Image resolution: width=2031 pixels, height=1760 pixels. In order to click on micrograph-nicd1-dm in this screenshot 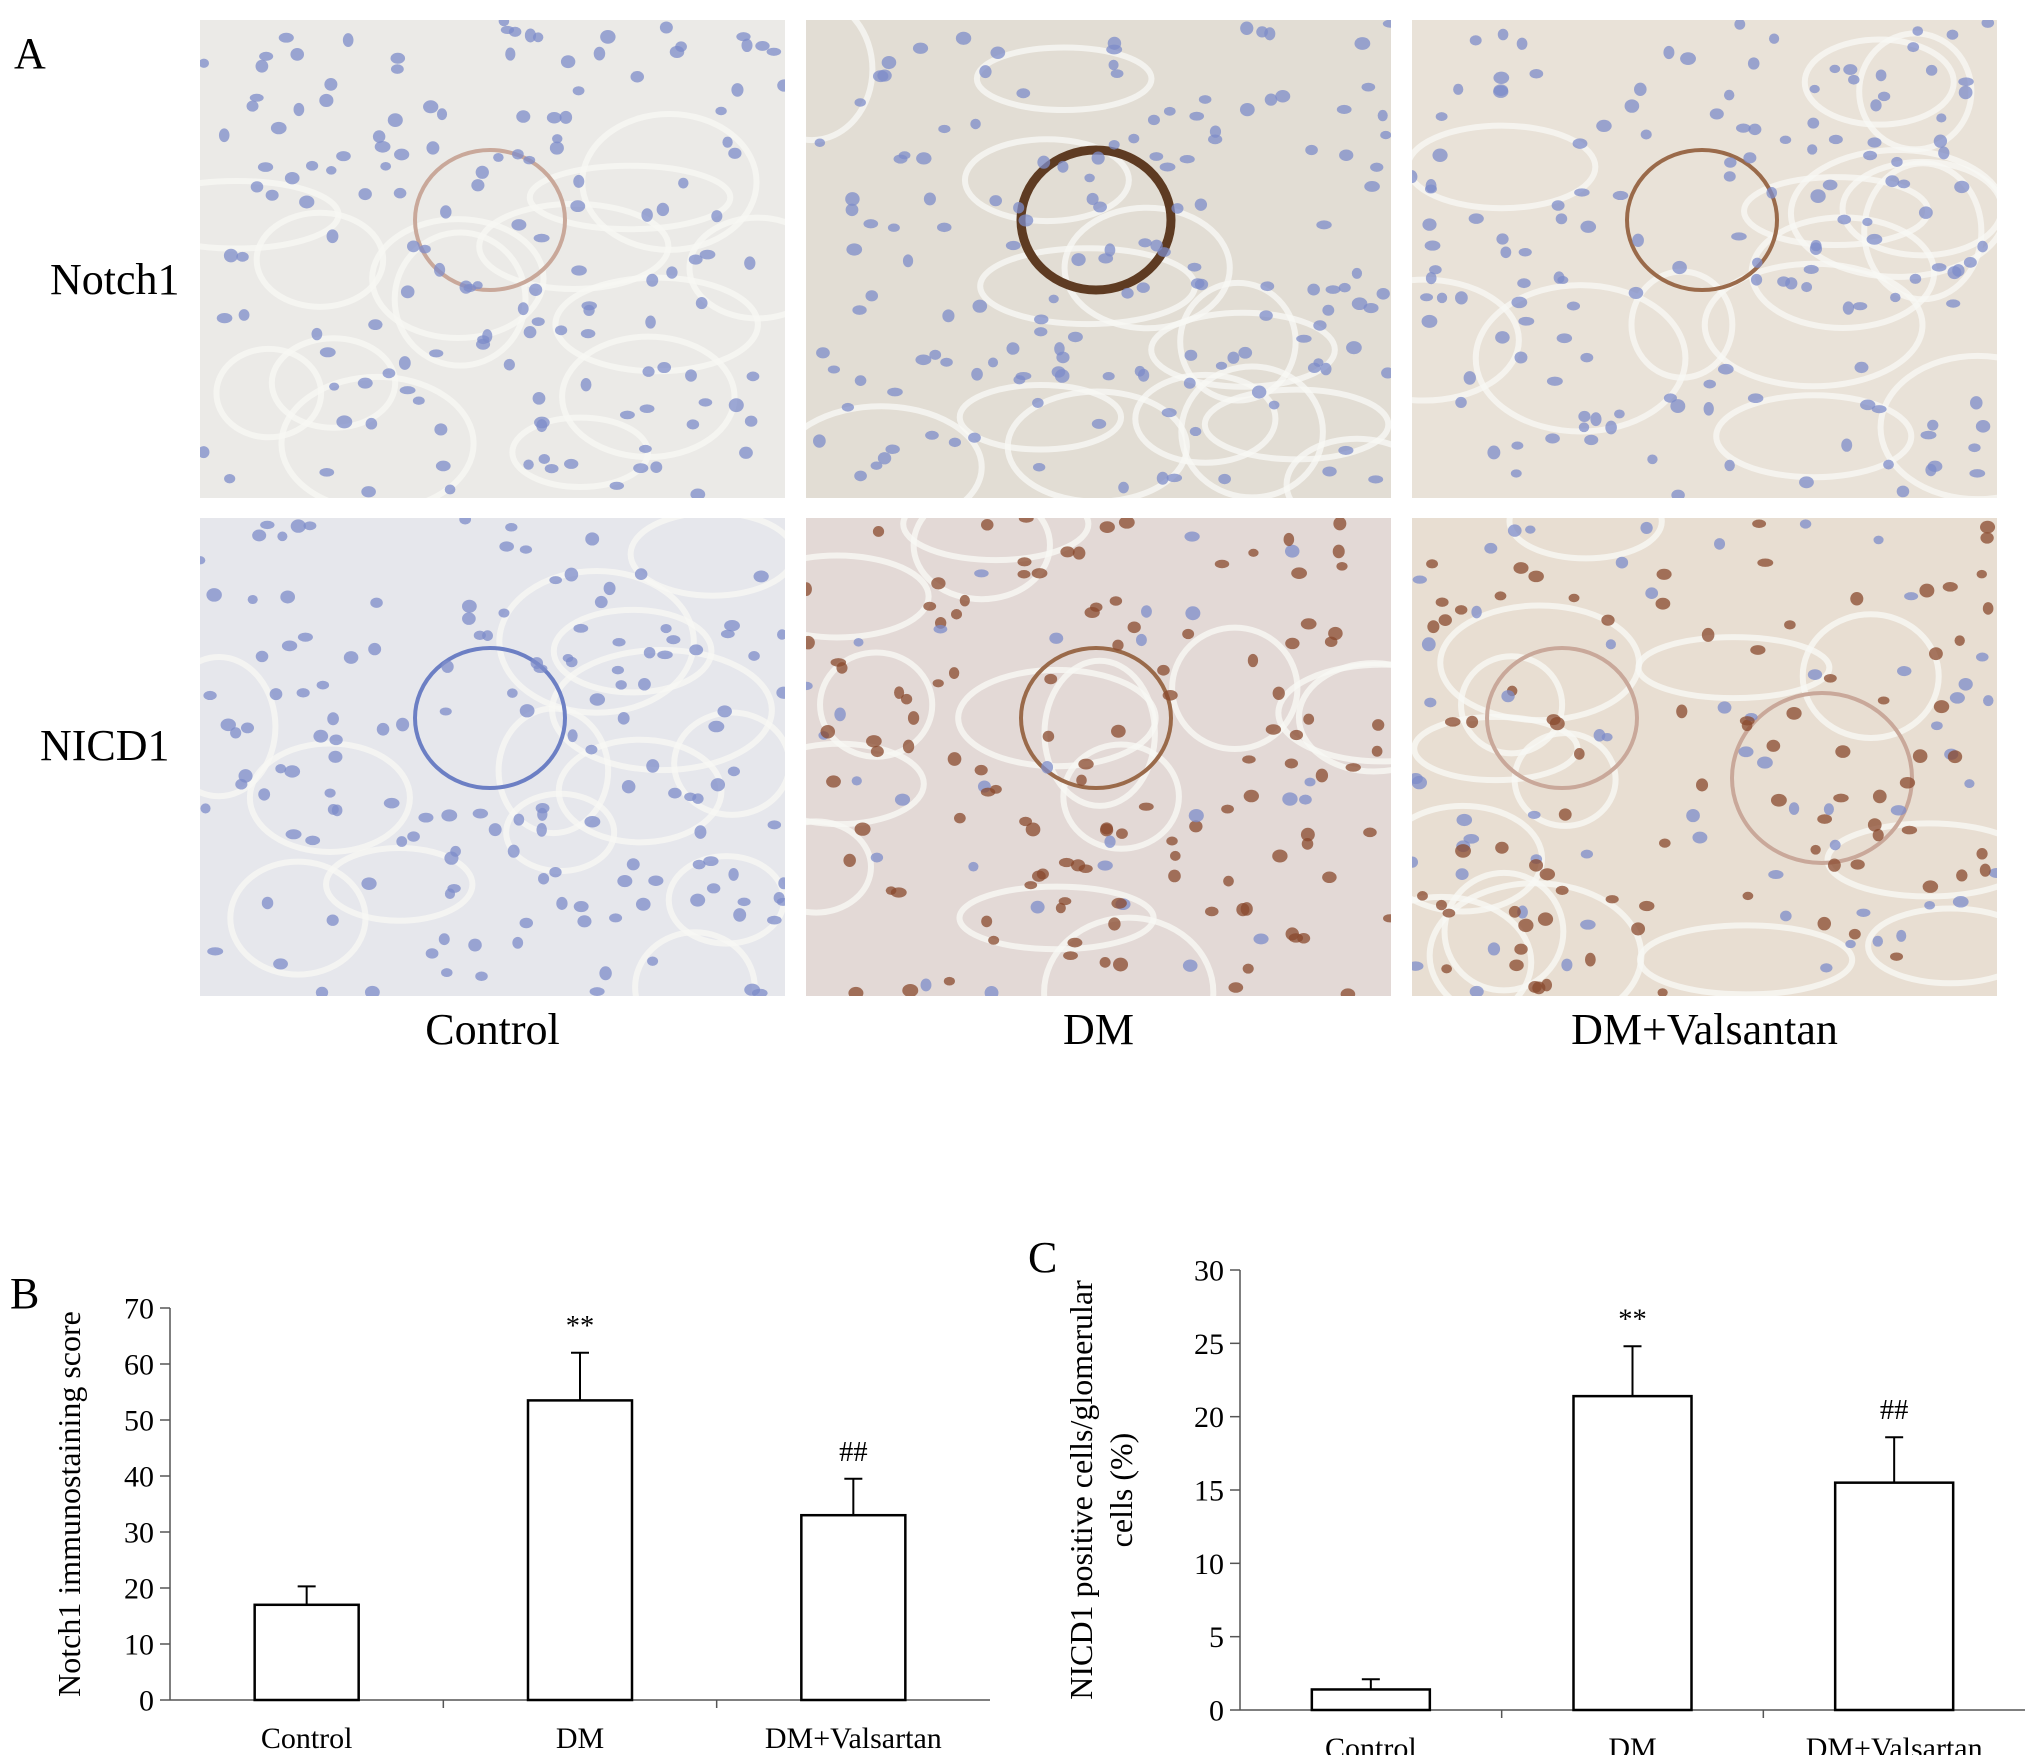, I will do `click(1098, 757)`.